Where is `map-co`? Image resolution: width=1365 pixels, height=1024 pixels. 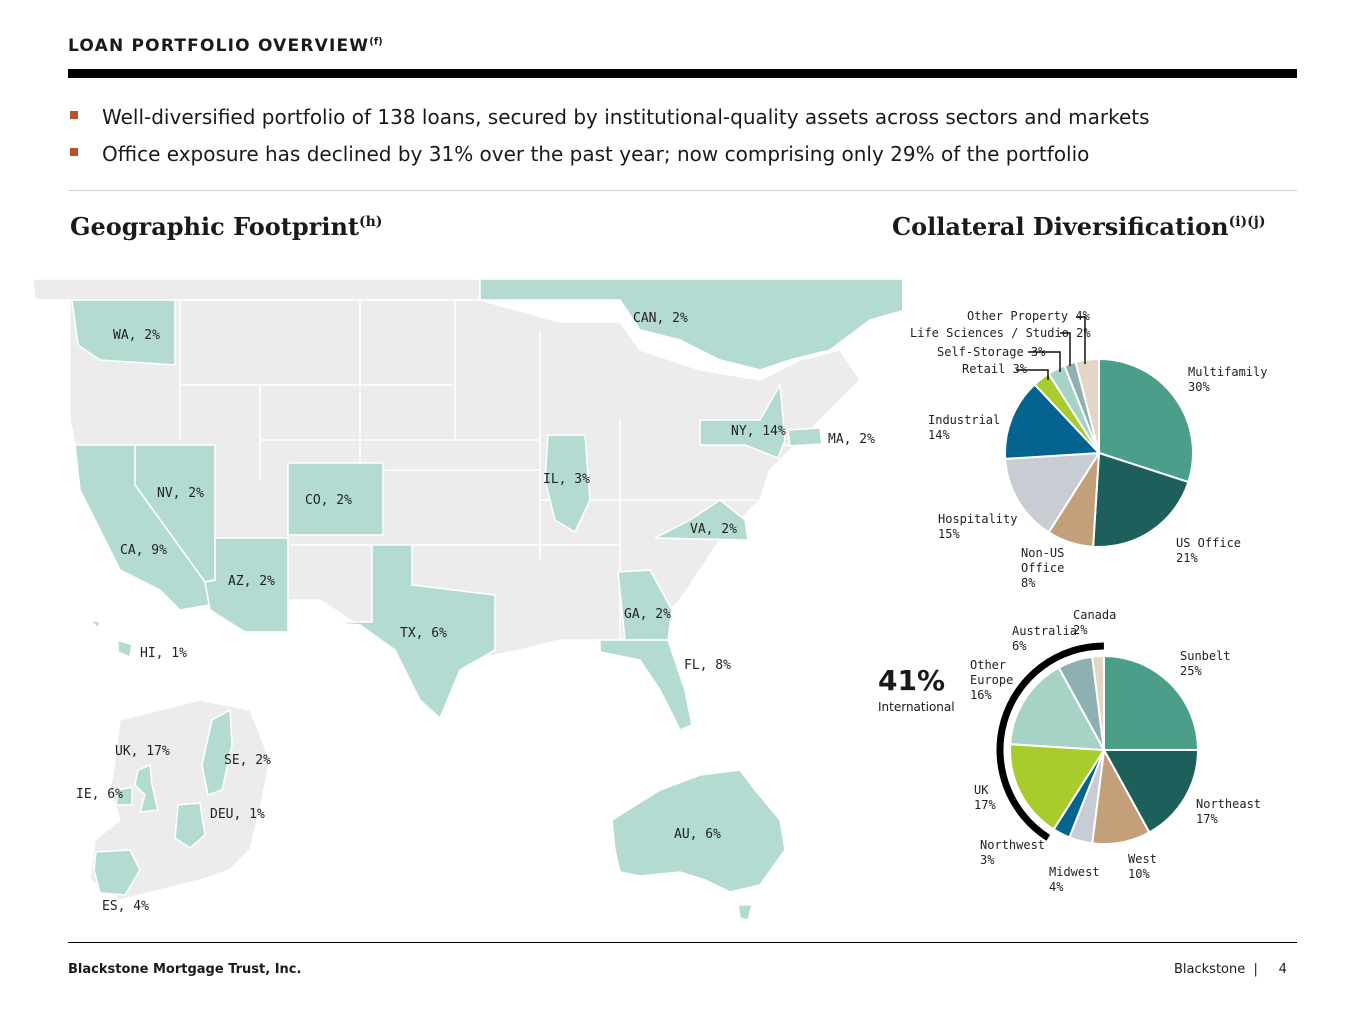
map-co is located at coordinates (335, 499).